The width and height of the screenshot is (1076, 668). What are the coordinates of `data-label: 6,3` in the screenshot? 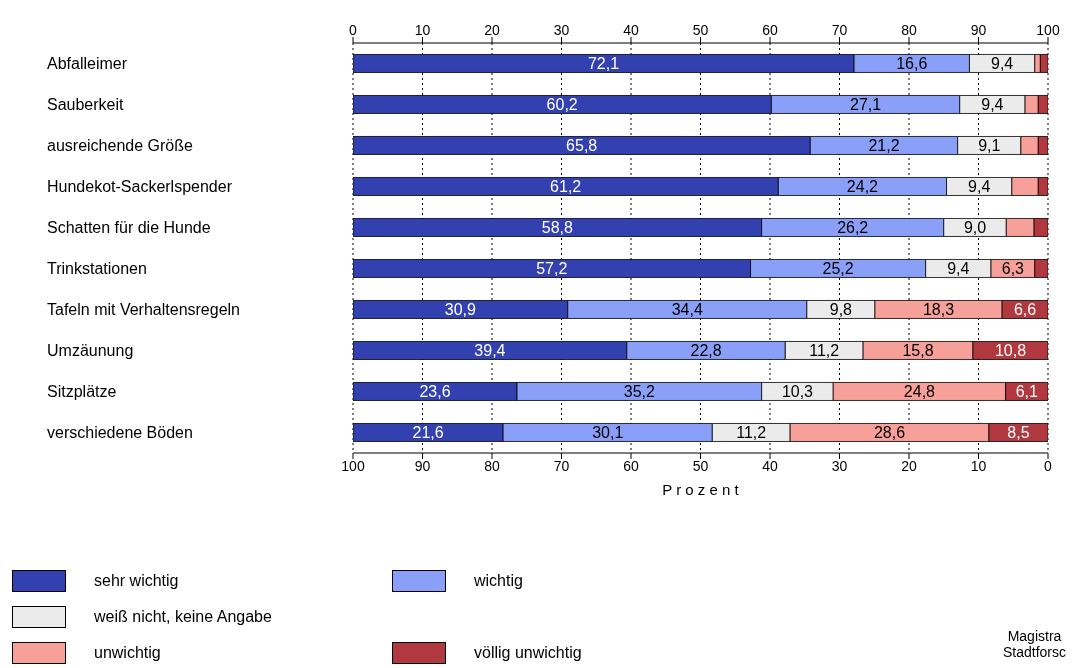 It's located at (1013, 269).